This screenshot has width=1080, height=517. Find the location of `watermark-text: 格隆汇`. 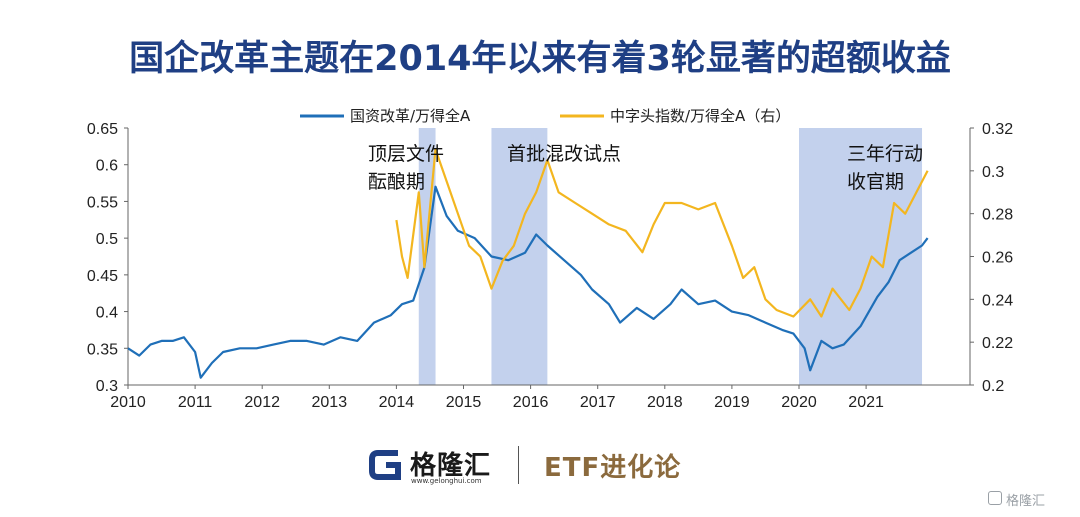

watermark-text: 格隆汇 is located at coordinates (1026, 501).